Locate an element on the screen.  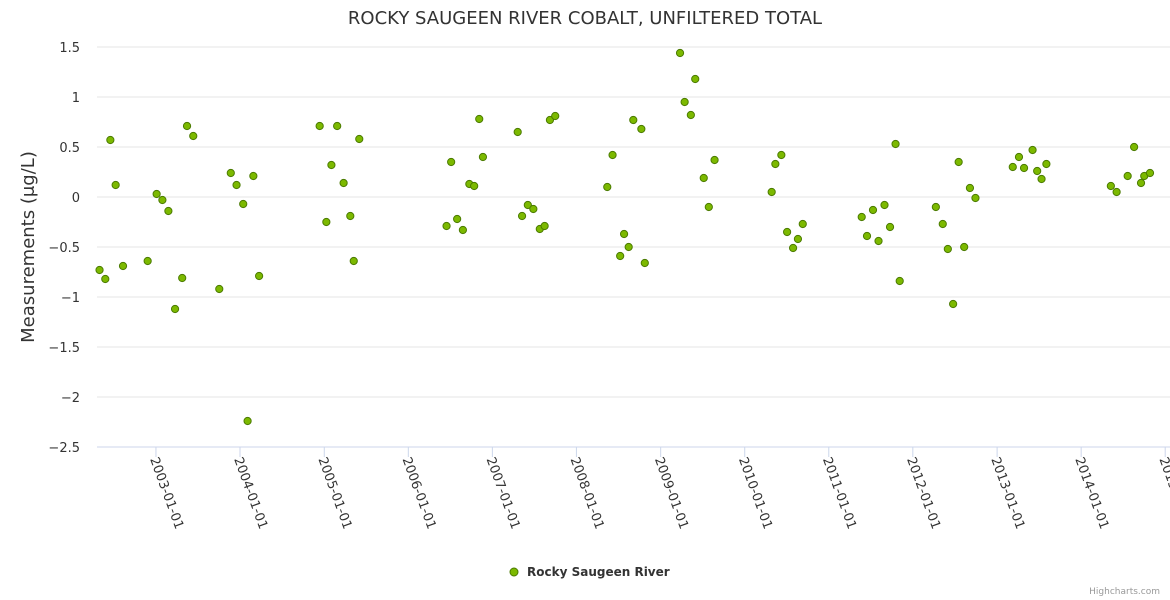
legend: Rocky Saugeen River is located at coordinates (589, 572).